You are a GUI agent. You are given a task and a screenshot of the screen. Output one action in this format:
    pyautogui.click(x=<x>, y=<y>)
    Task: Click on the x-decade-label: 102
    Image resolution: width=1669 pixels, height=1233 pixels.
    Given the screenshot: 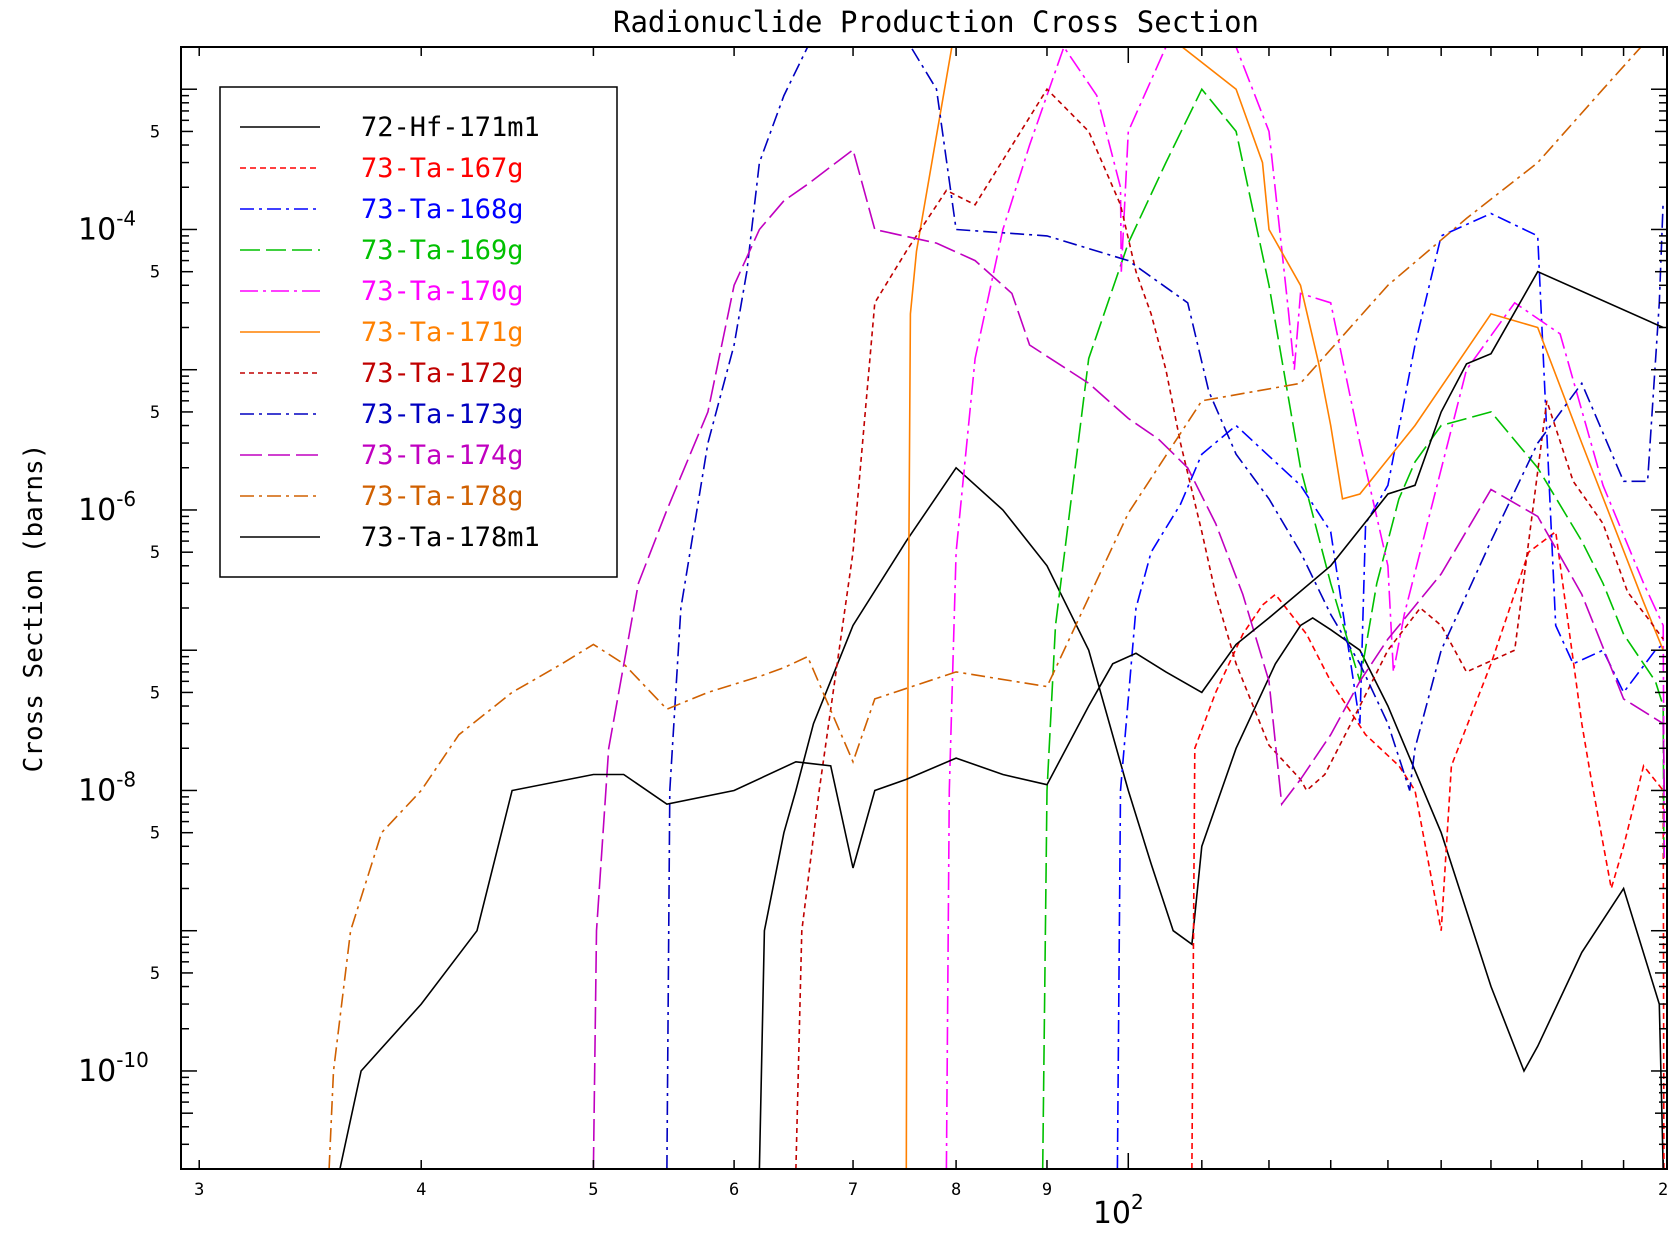 What is the action you would take?
    pyautogui.click(x=1118, y=1210)
    